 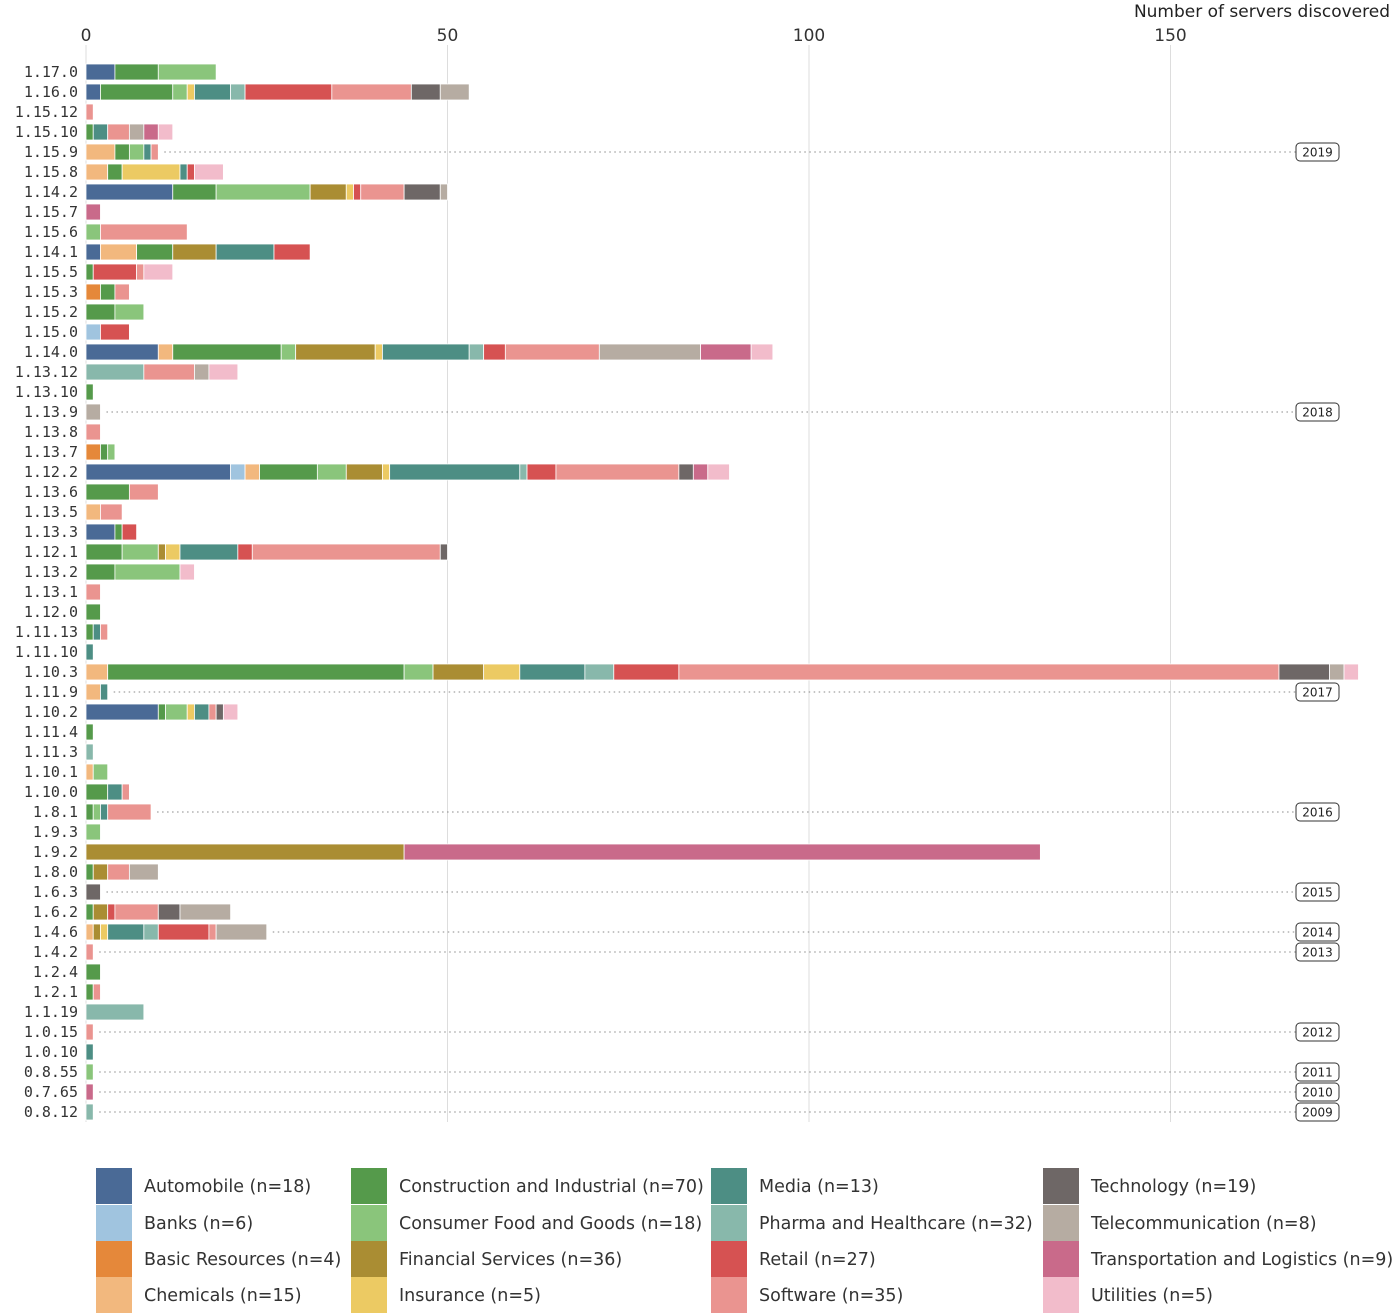 I want to click on category-label: 1.15.10, so click(x=46, y=132).